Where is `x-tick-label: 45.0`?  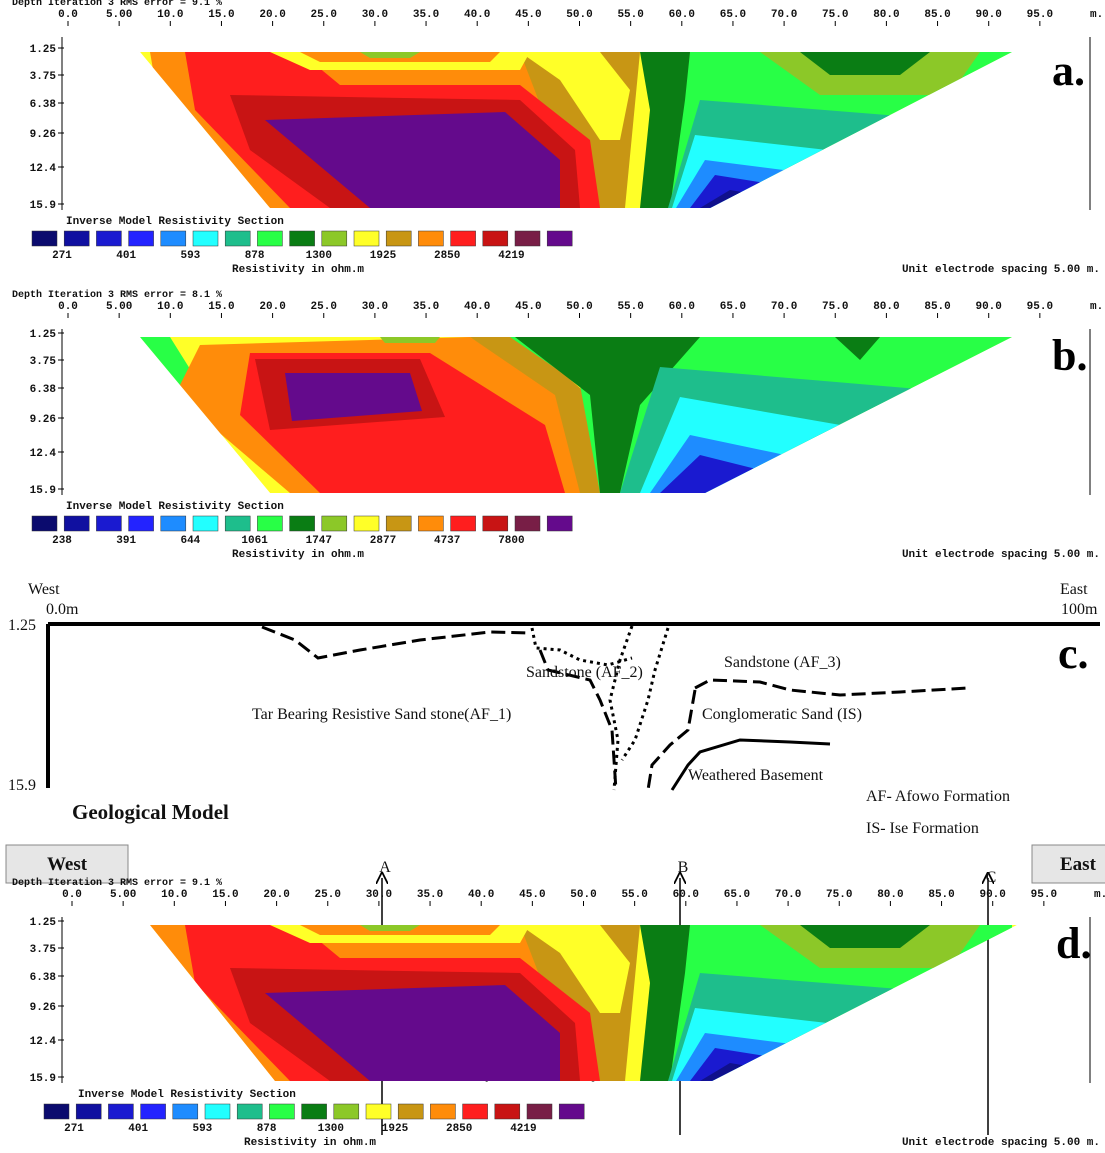 x-tick-label: 45.0 is located at coordinates (528, 15).